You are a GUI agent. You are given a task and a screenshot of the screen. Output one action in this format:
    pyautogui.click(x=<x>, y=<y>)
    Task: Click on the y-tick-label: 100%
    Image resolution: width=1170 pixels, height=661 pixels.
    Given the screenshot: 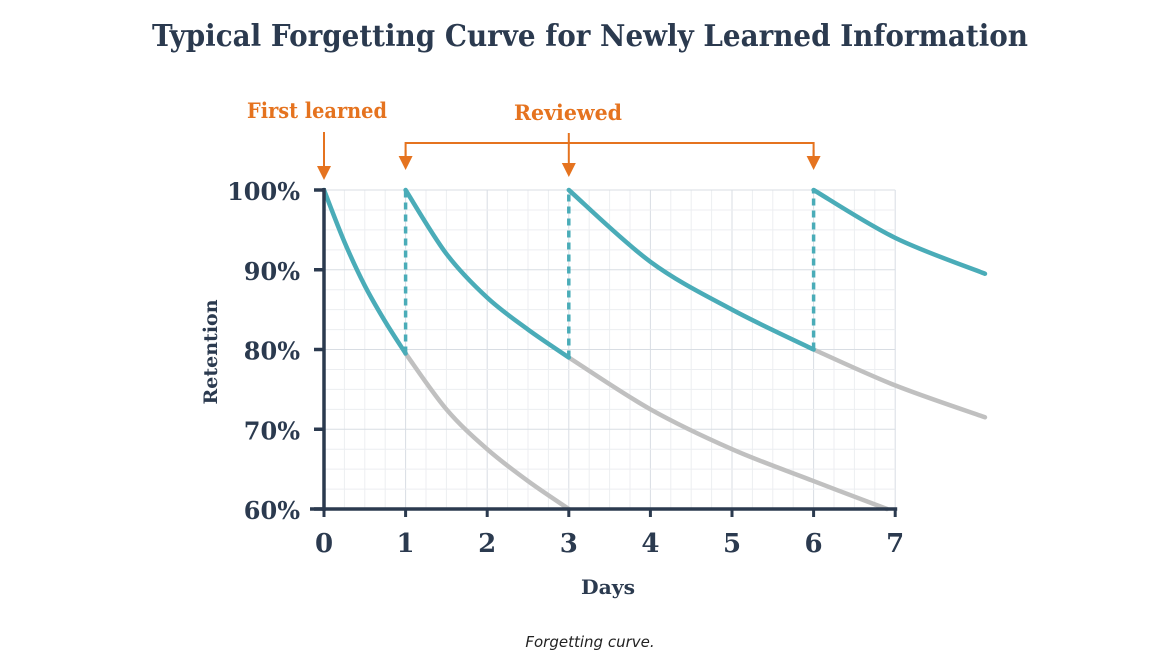 What is the action you would take?
    pyautogui.click(x=263, y=191)
    